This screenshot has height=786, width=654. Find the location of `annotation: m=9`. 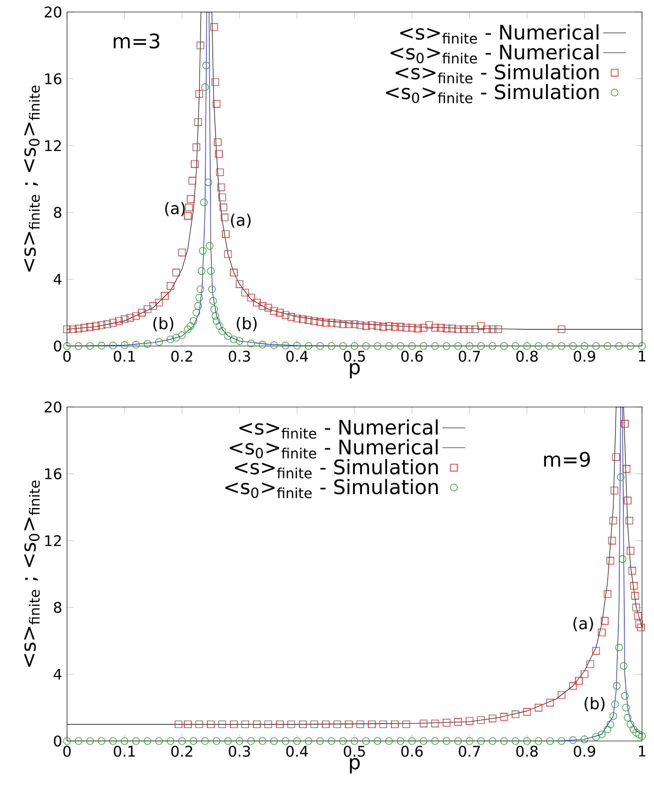

annotation: m=9 is located at coordinates (567, 459).